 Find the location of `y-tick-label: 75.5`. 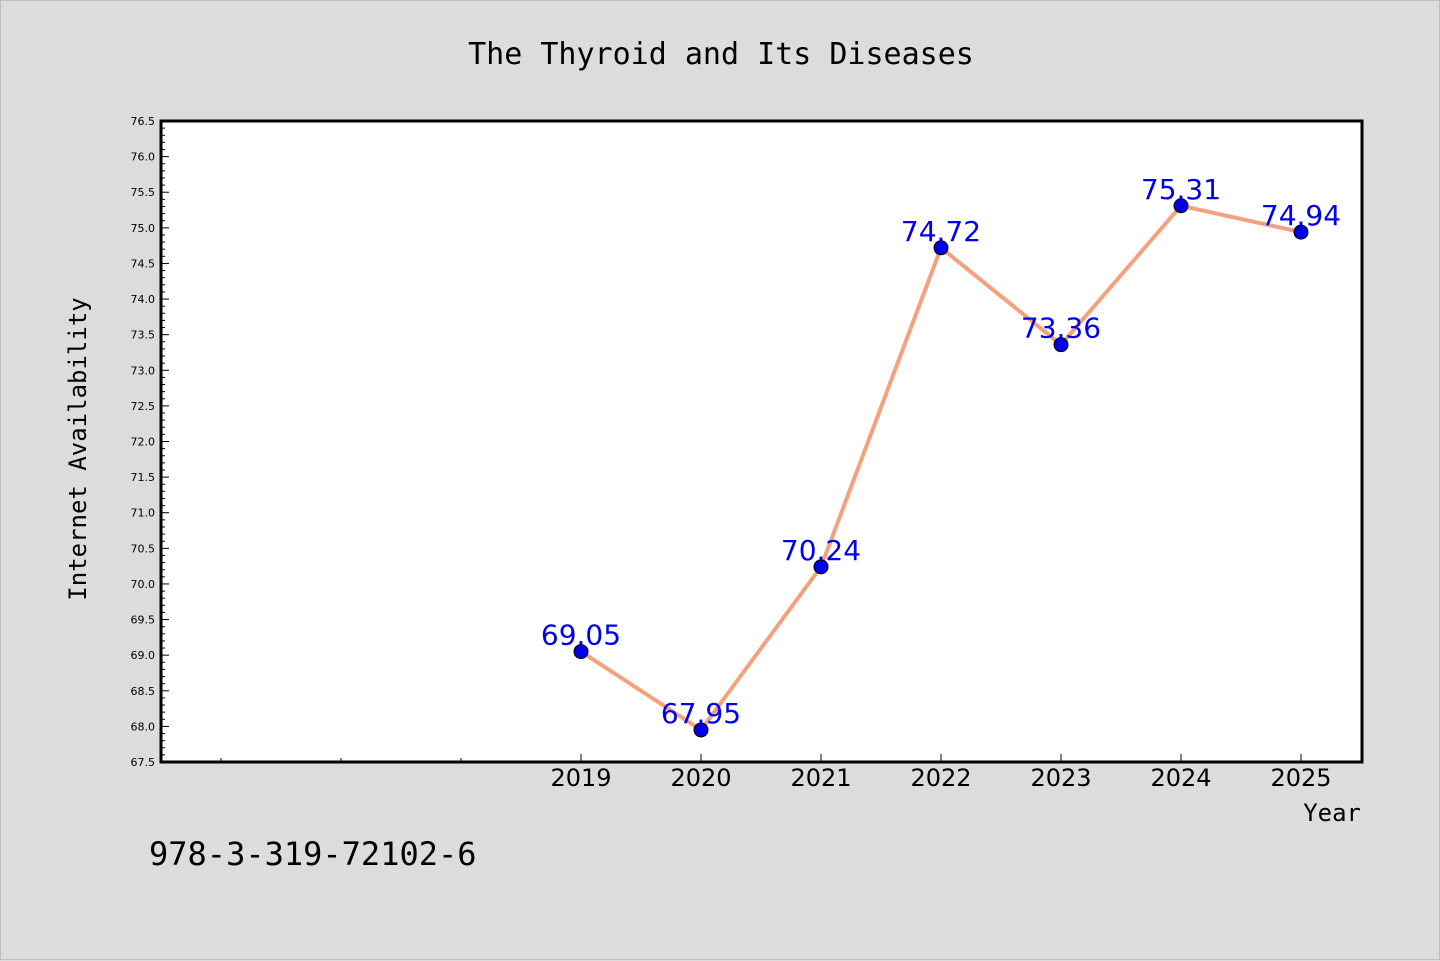

y-tick-label: 75.5 is located at coordinates (143, 192).